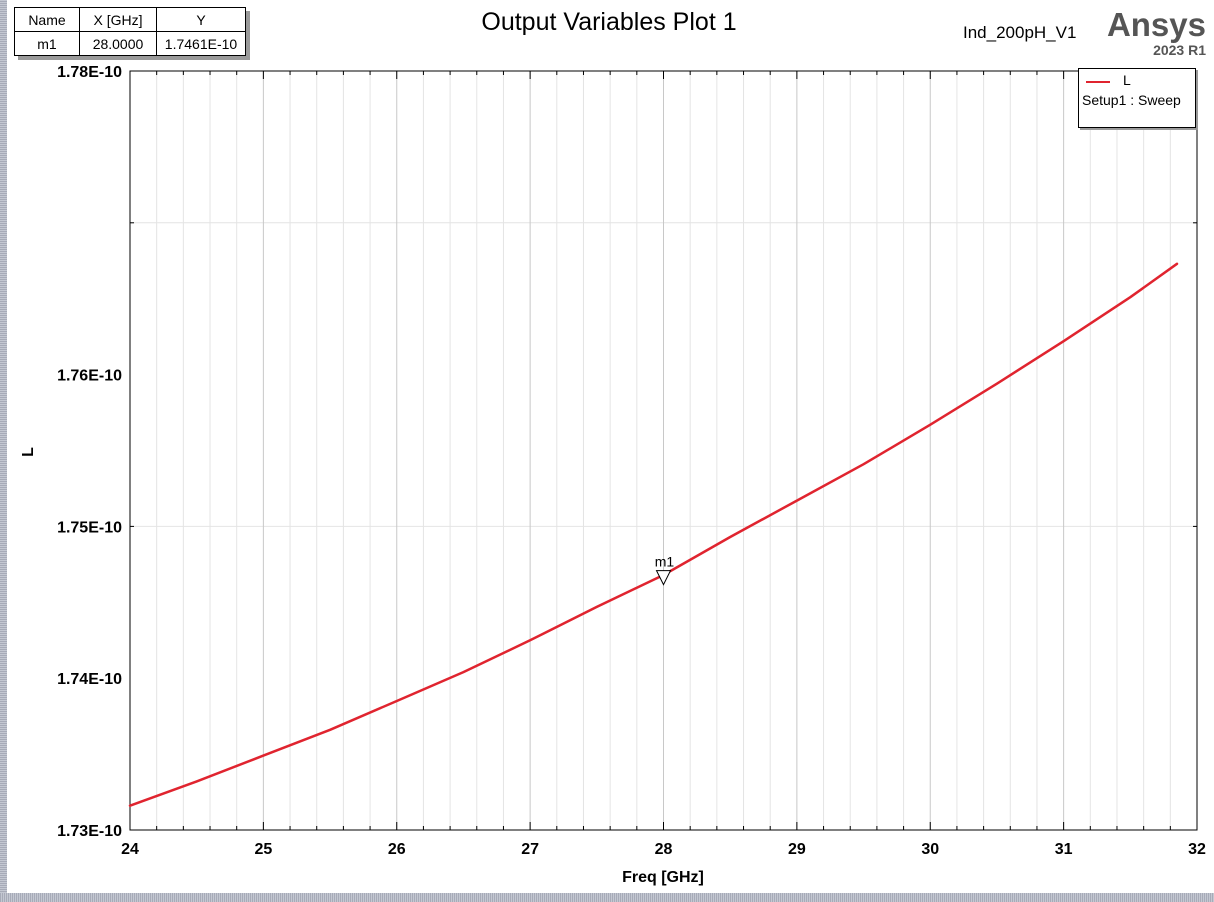  What do you see at coordinates (1156, 24) in the screenshot?
I see `brand-logo-text: Ansys` at bounding box center [1156, 24].